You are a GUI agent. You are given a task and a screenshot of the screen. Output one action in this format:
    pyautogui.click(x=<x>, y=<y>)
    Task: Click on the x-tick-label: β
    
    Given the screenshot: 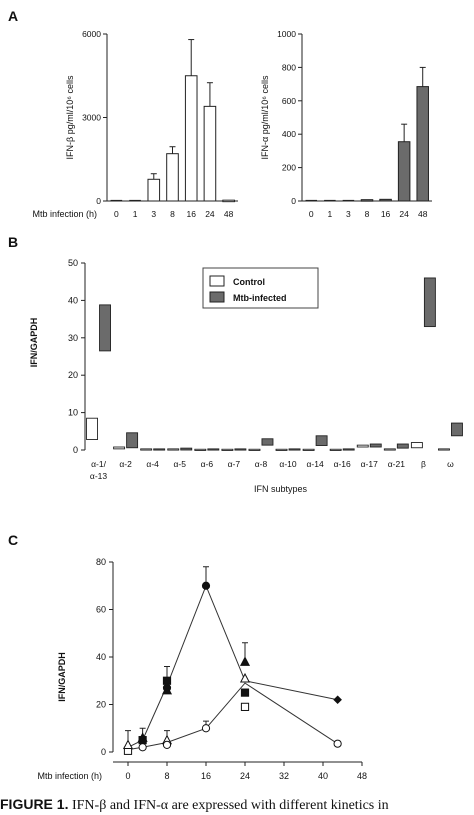 What is the action you would take?
    pyautogui.click(x=423, y=464)
    